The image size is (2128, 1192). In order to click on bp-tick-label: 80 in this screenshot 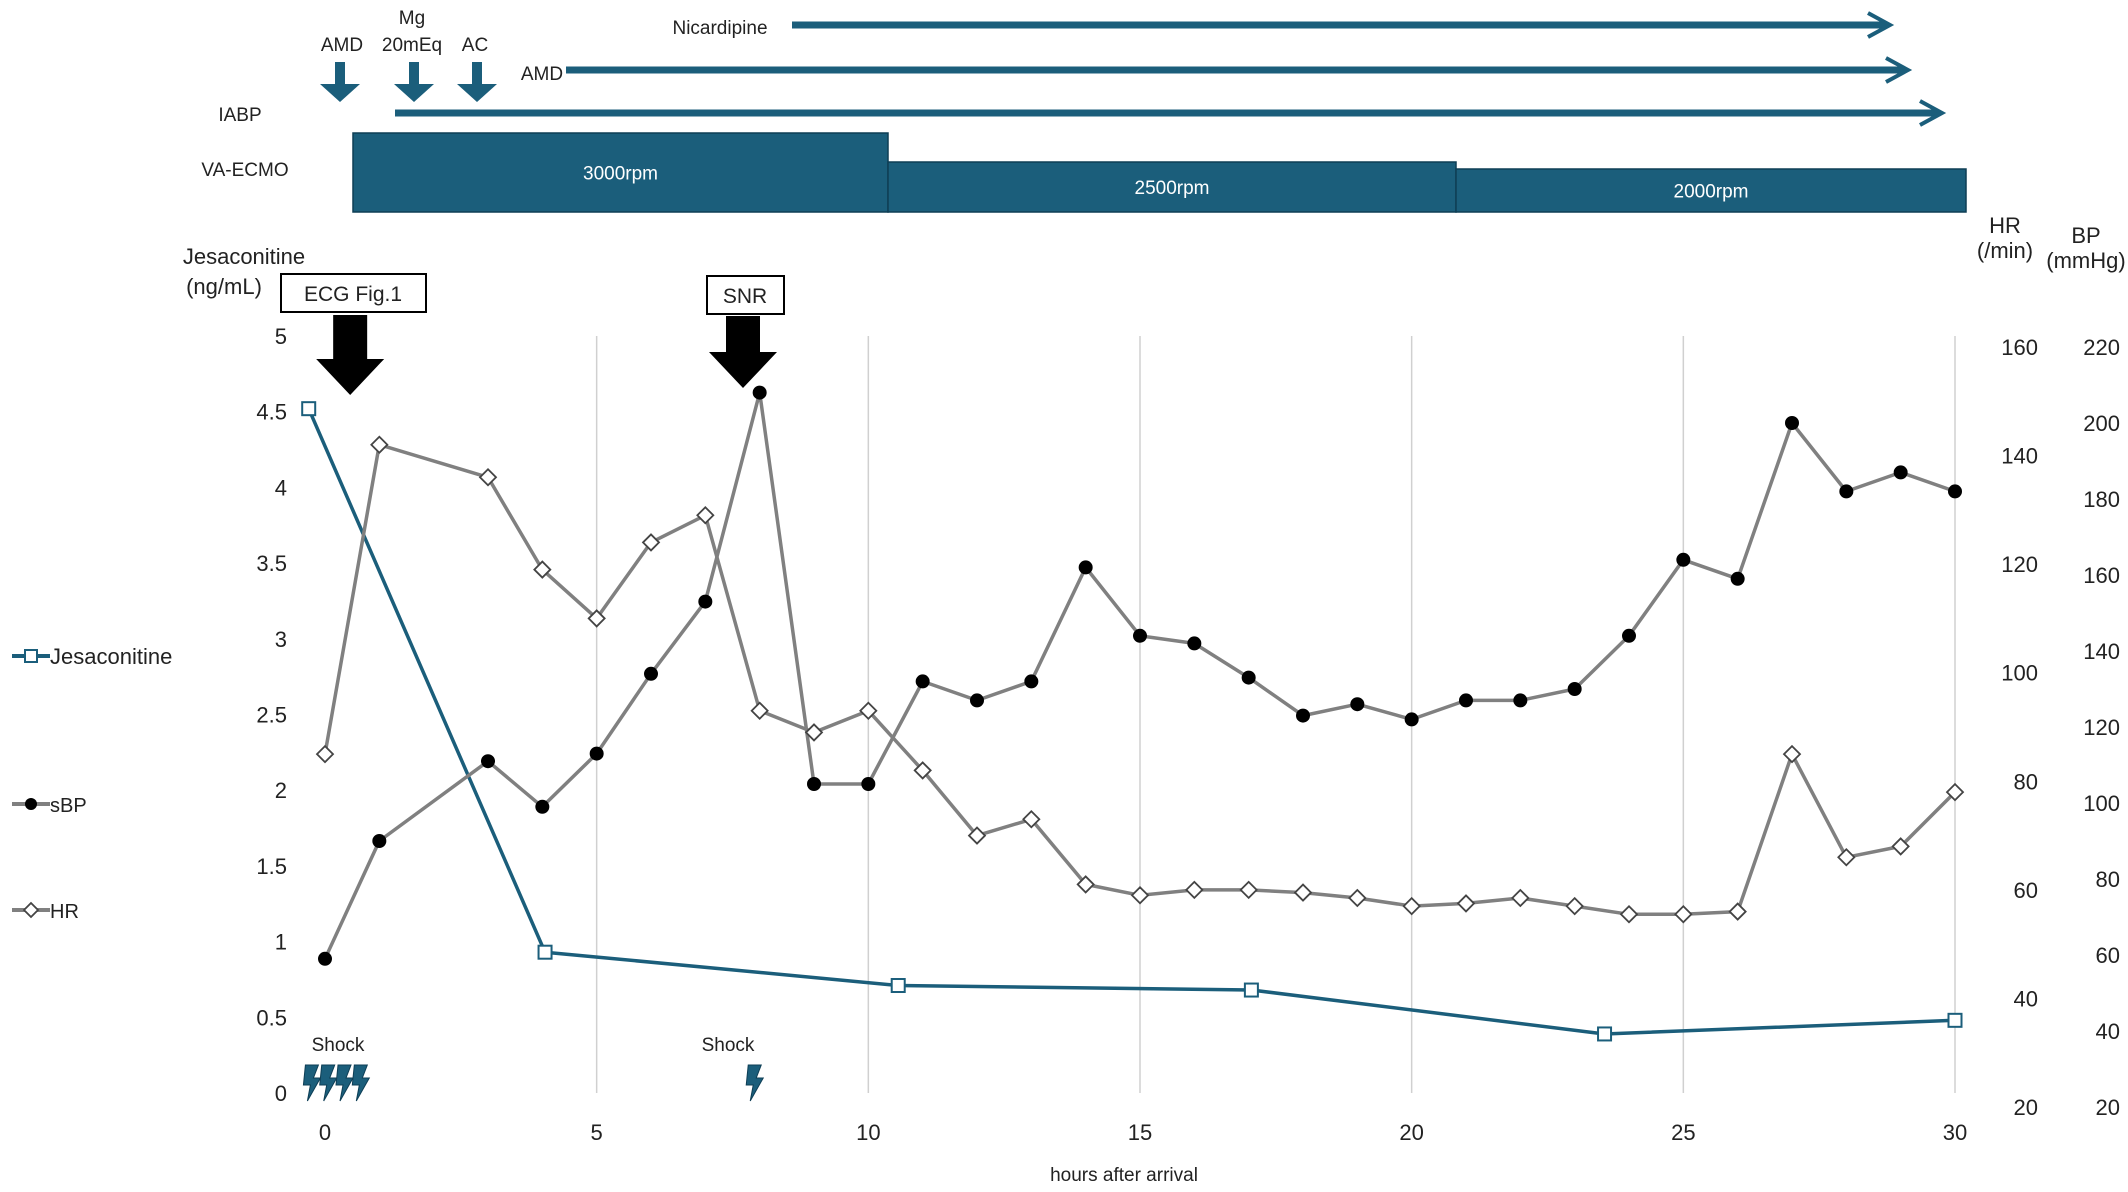, I will do `click(2108, 879)`.